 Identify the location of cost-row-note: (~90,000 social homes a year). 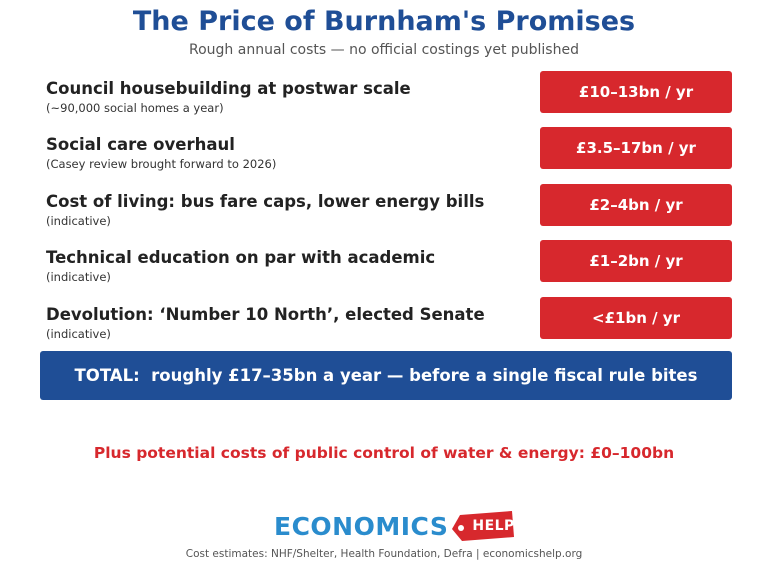
(135, 108).